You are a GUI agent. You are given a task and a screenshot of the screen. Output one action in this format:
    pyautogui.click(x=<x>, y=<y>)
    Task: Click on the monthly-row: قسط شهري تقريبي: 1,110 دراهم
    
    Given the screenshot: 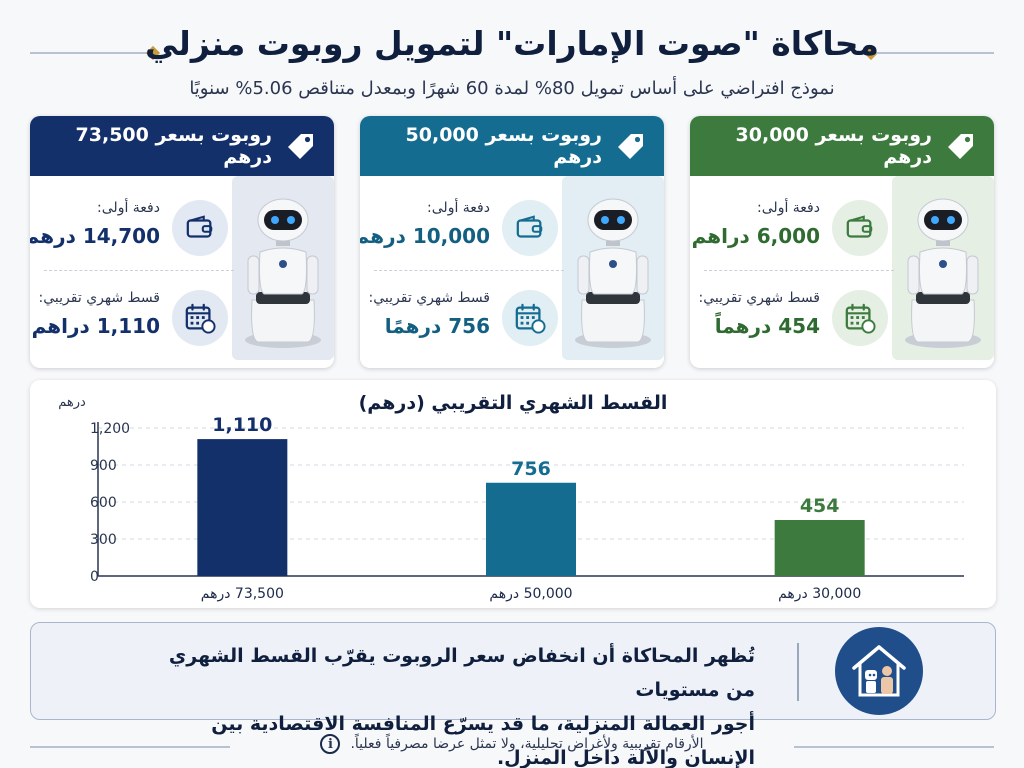 What is the action you would take?
    pyautogui.click(x=133, y=318)
    